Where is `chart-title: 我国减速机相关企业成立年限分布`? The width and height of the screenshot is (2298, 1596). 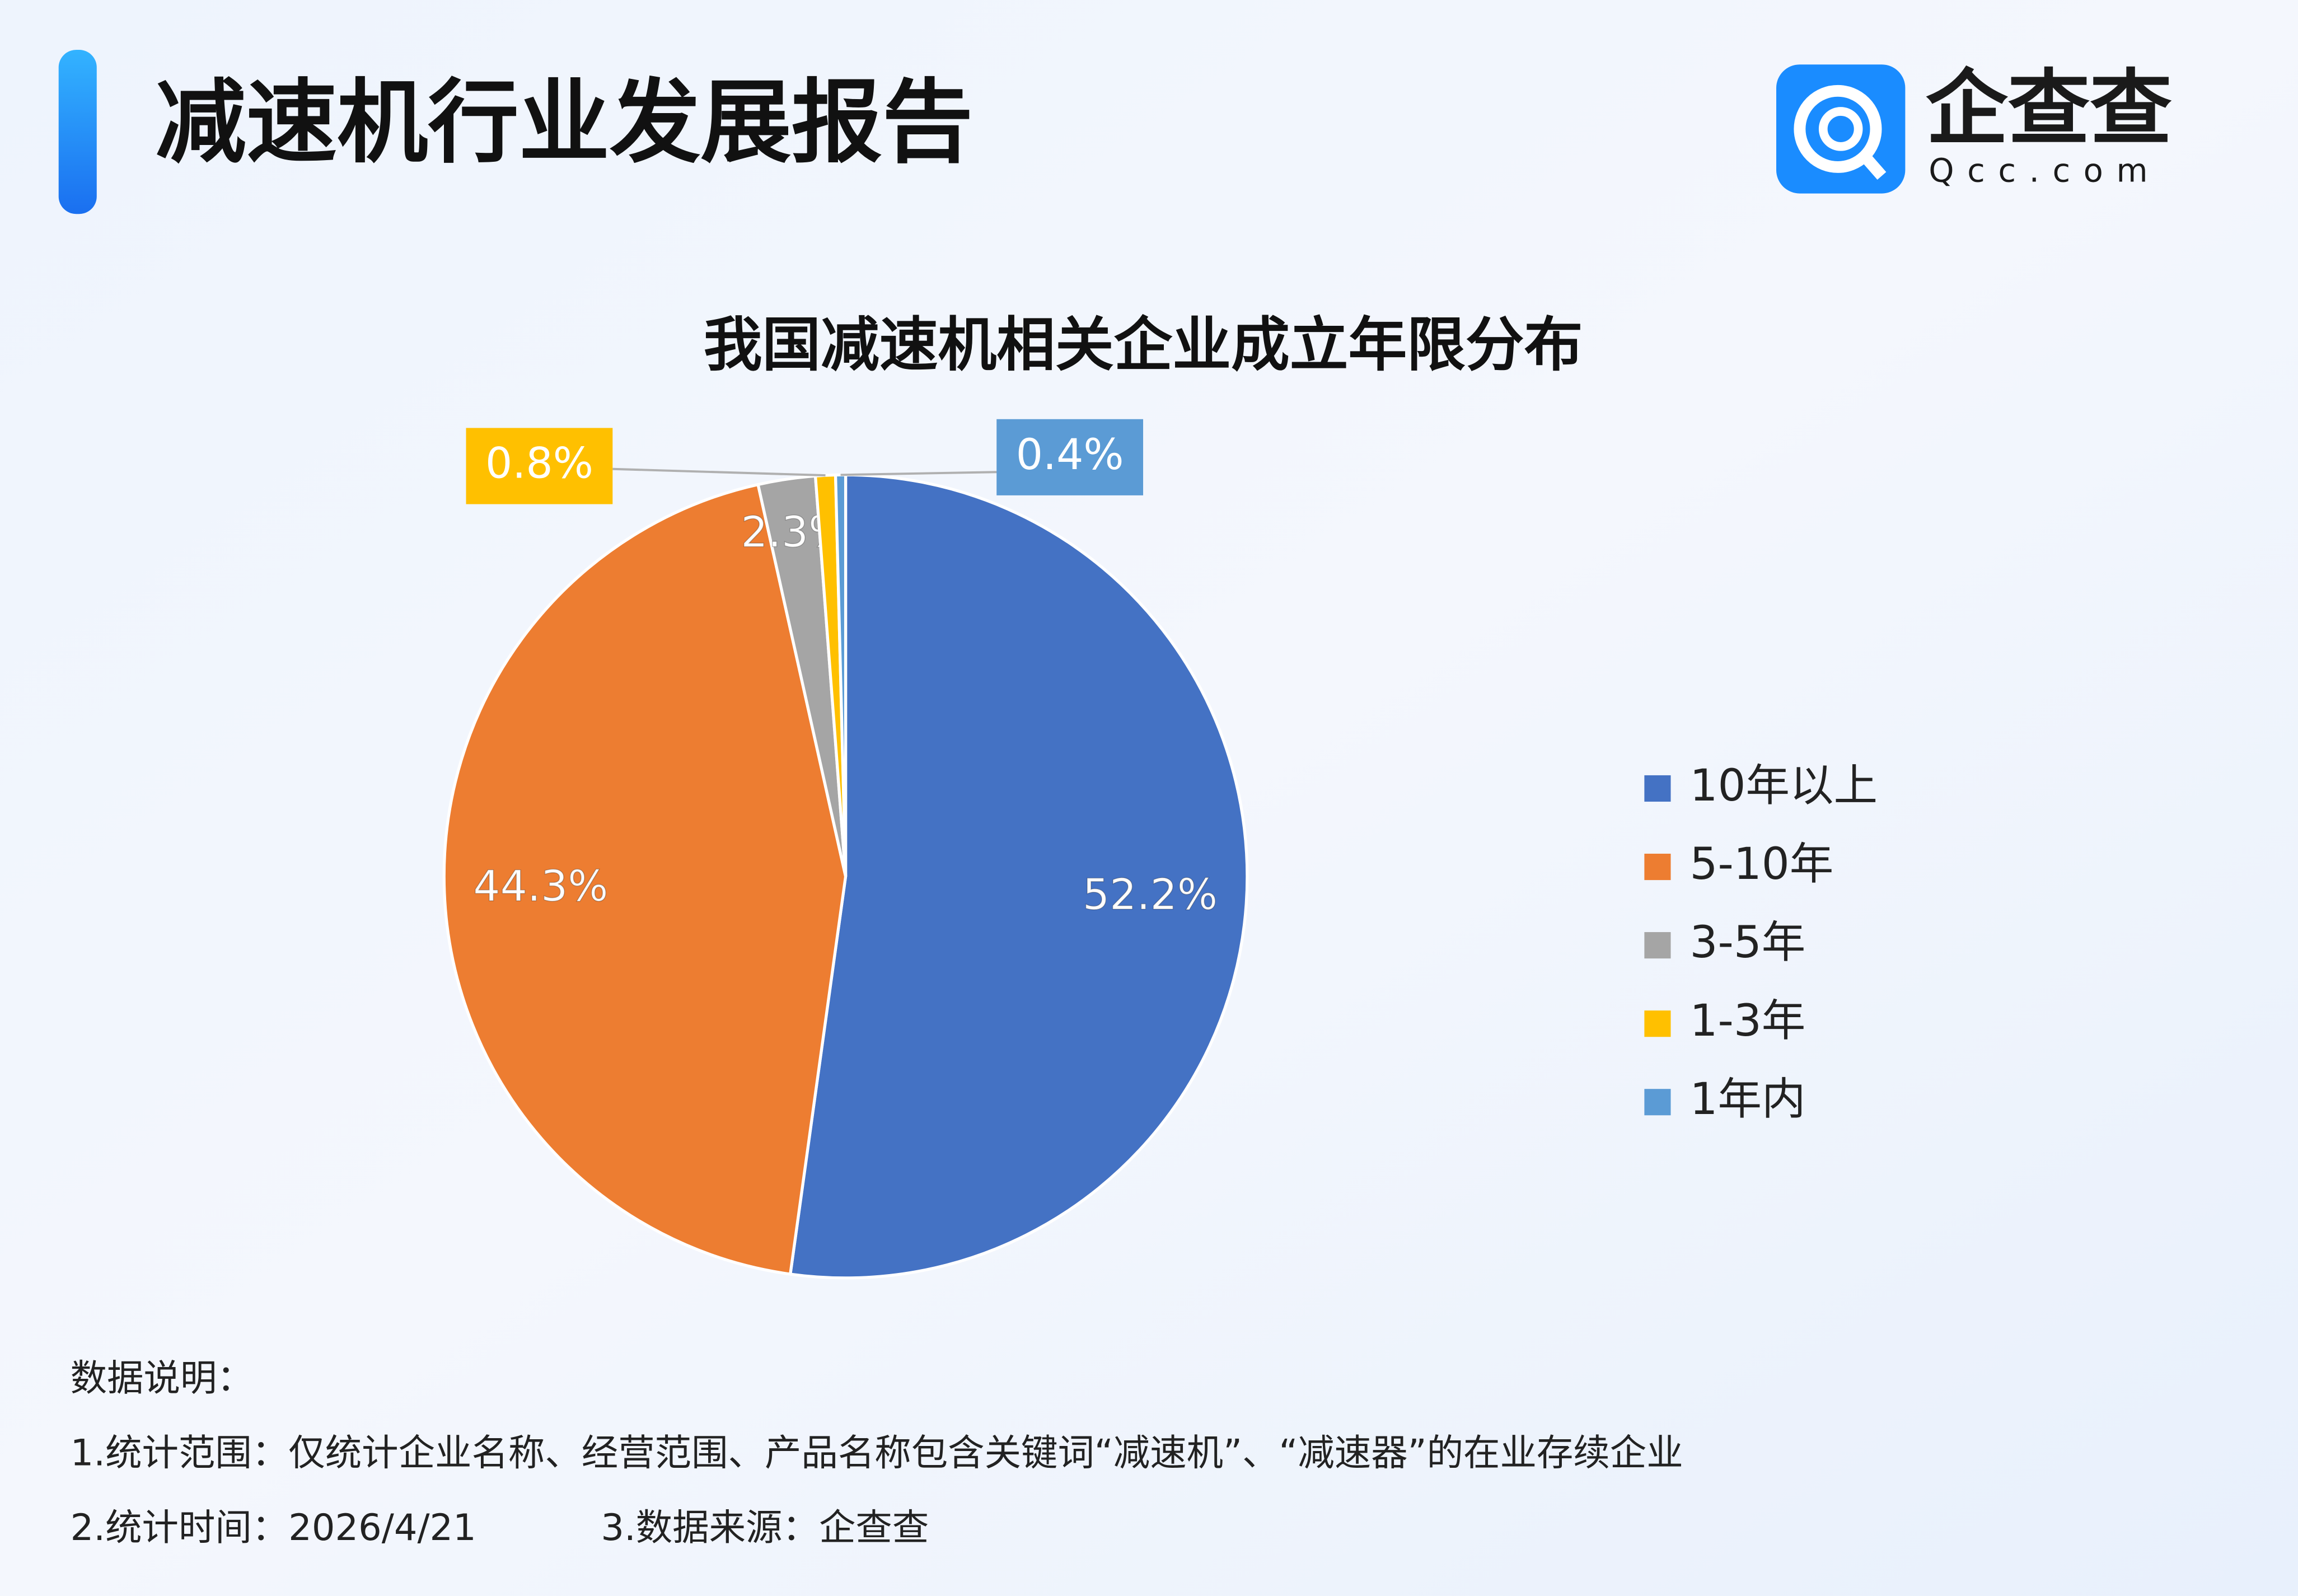 chart-title: 我国减速机相关企业成立年限分布 is located at coordinates (1143, 345).